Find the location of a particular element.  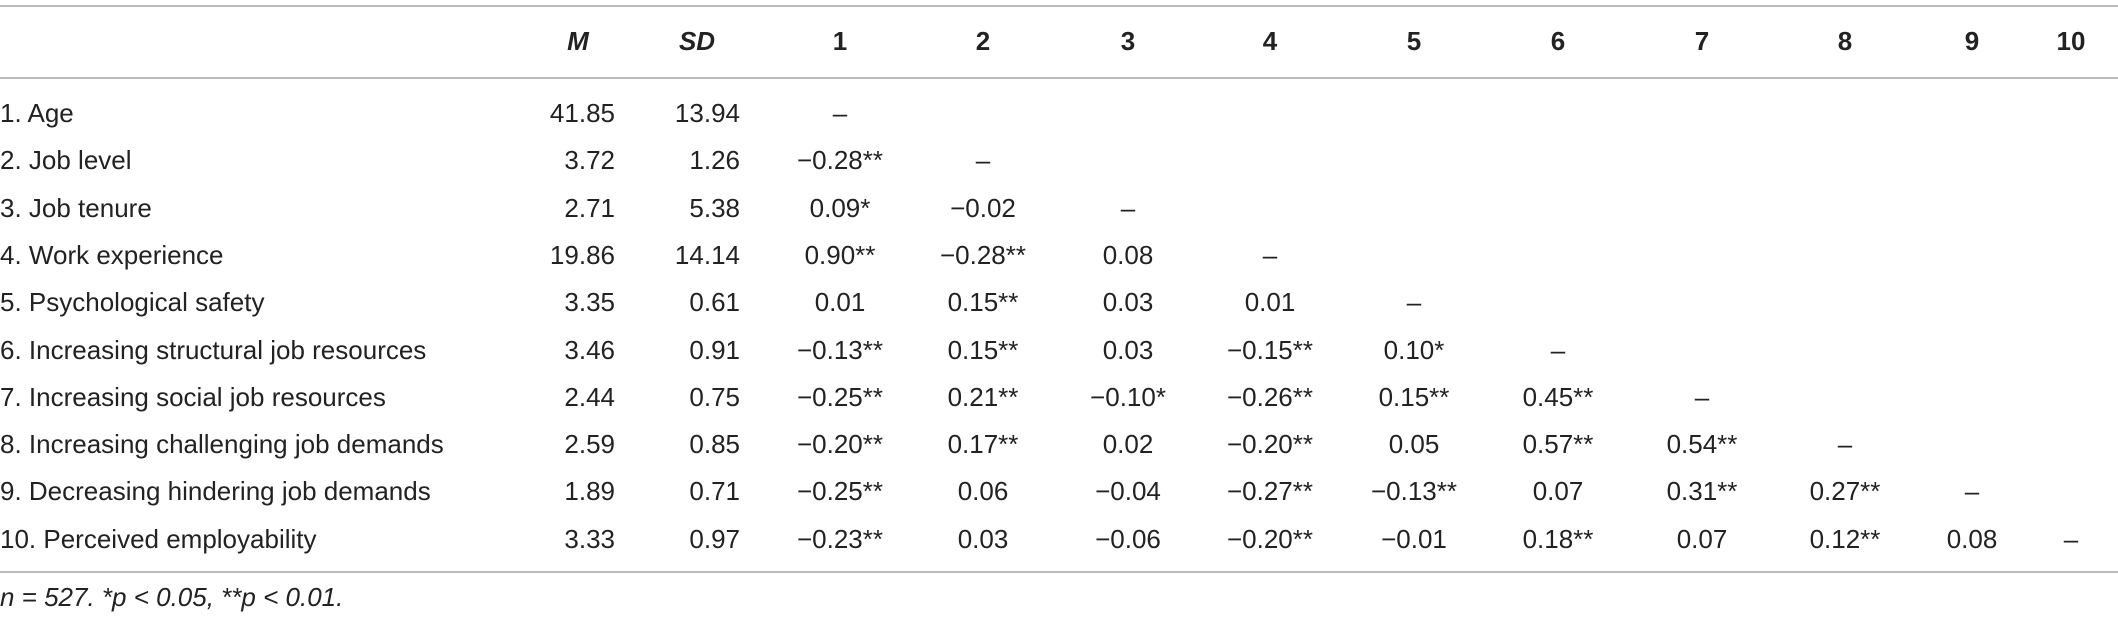

correlation: −0.10* is located at coordinates (1128, 396).